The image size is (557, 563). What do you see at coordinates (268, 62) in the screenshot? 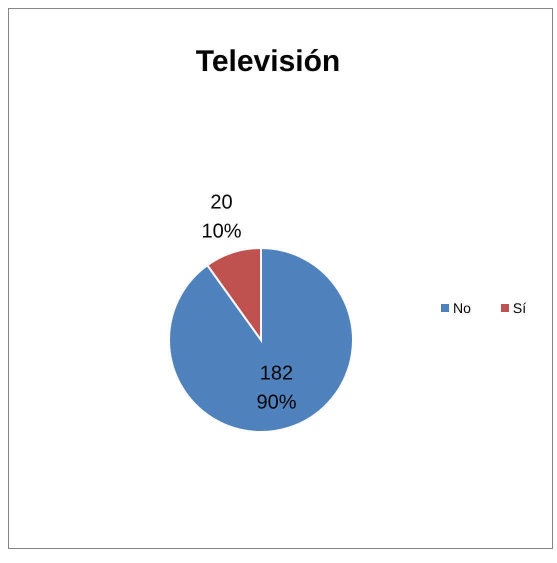
I see `chart-title: Televisión` at bounding box center [268, 62].